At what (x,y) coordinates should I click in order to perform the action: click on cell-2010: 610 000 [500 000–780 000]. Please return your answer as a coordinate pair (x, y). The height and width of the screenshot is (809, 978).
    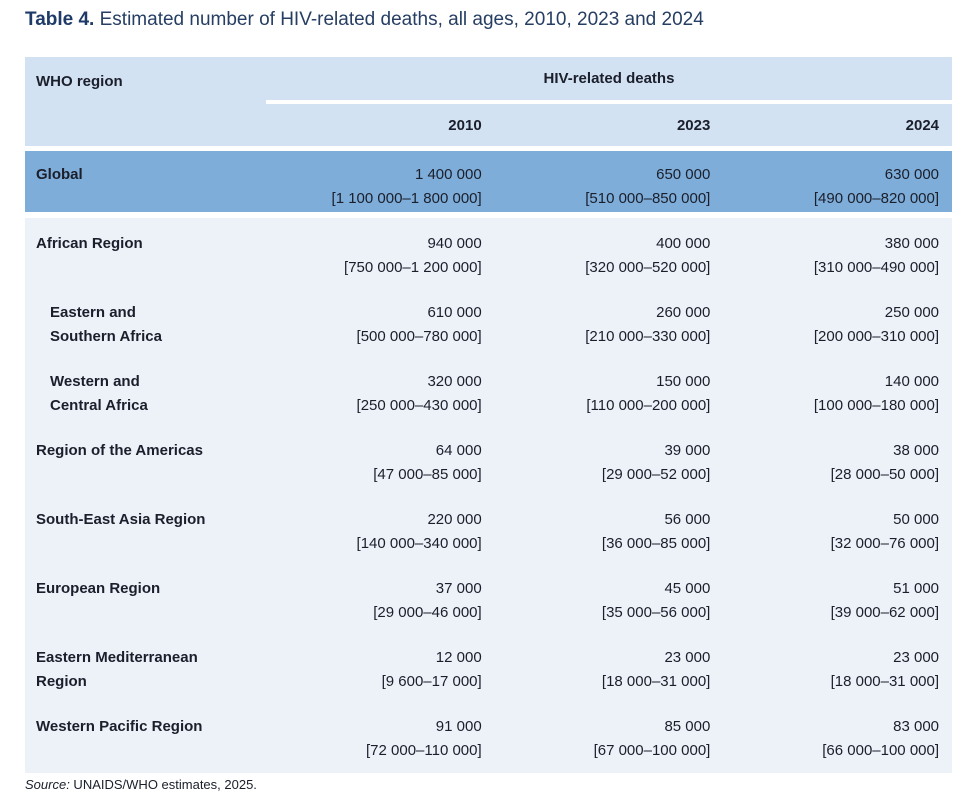
    Looking at the image, I should click on (380, 325).